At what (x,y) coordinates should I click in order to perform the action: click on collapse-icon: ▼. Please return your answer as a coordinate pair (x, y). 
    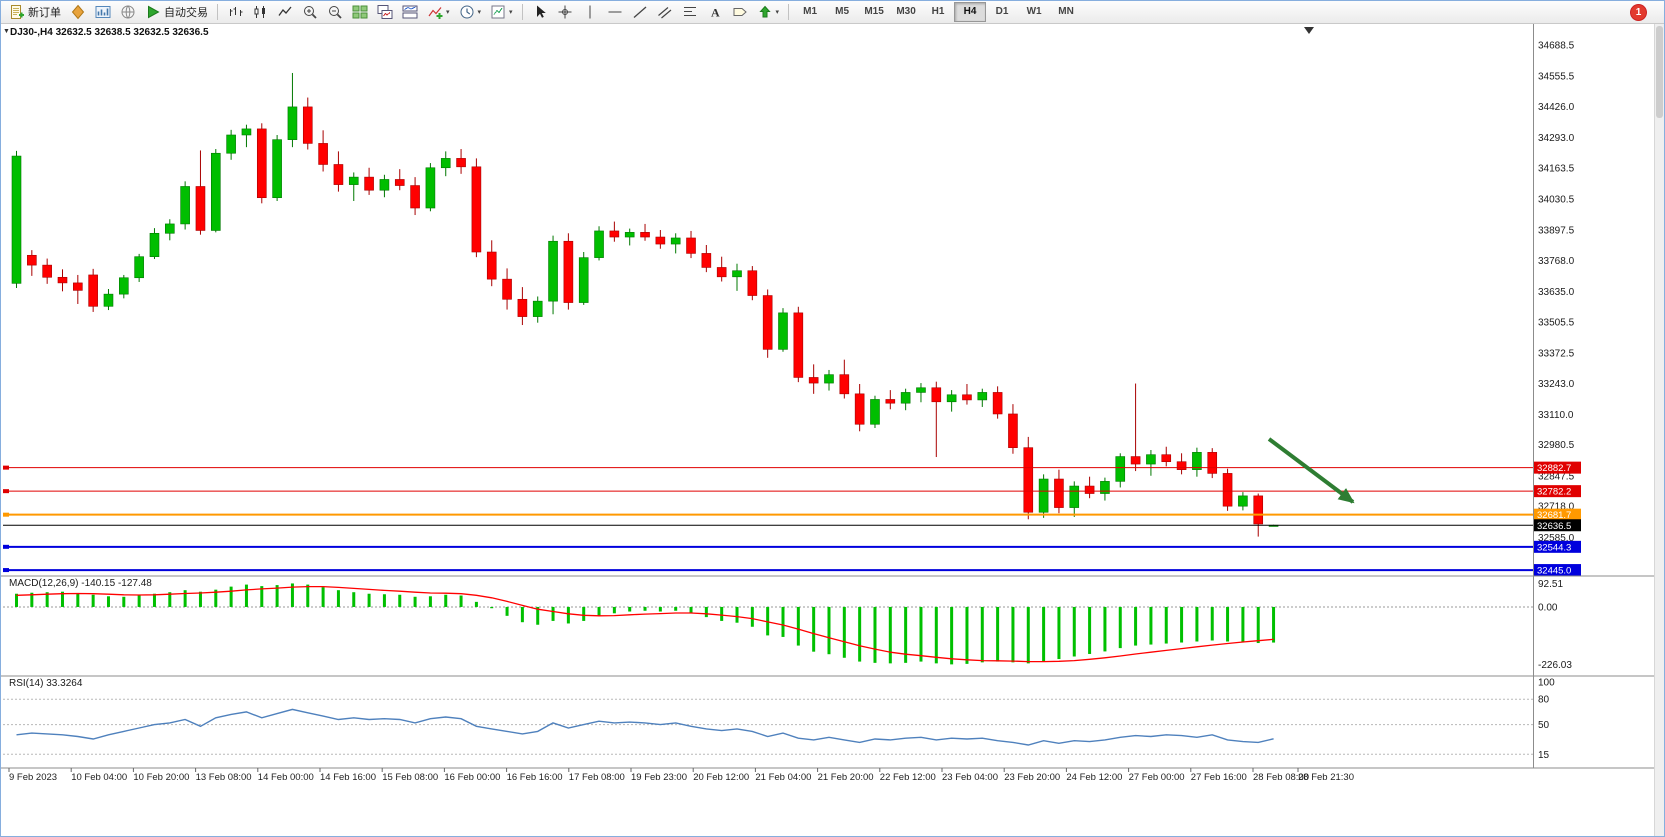
    Looking at the image, I should click on (6, 31).